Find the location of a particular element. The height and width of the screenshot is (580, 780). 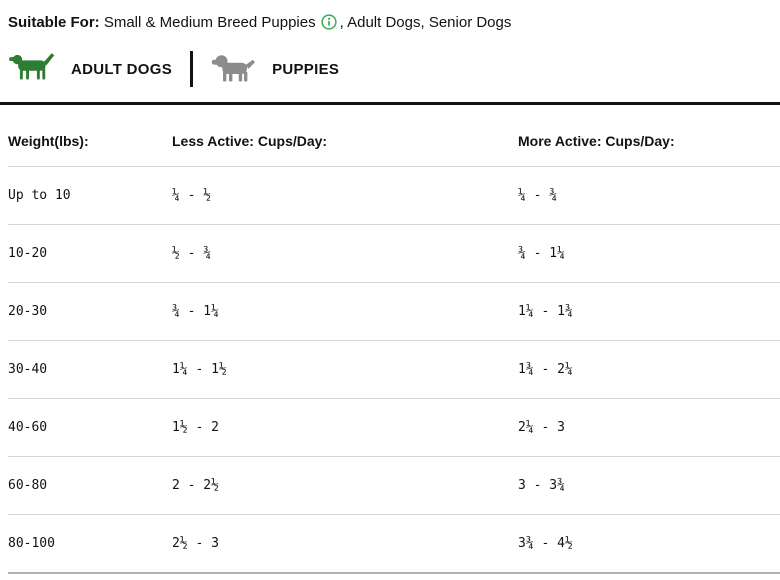

table-row: 20-30 ¾ - 1¼ 1¼ - 1¾ is located at coordinates (394, 311).